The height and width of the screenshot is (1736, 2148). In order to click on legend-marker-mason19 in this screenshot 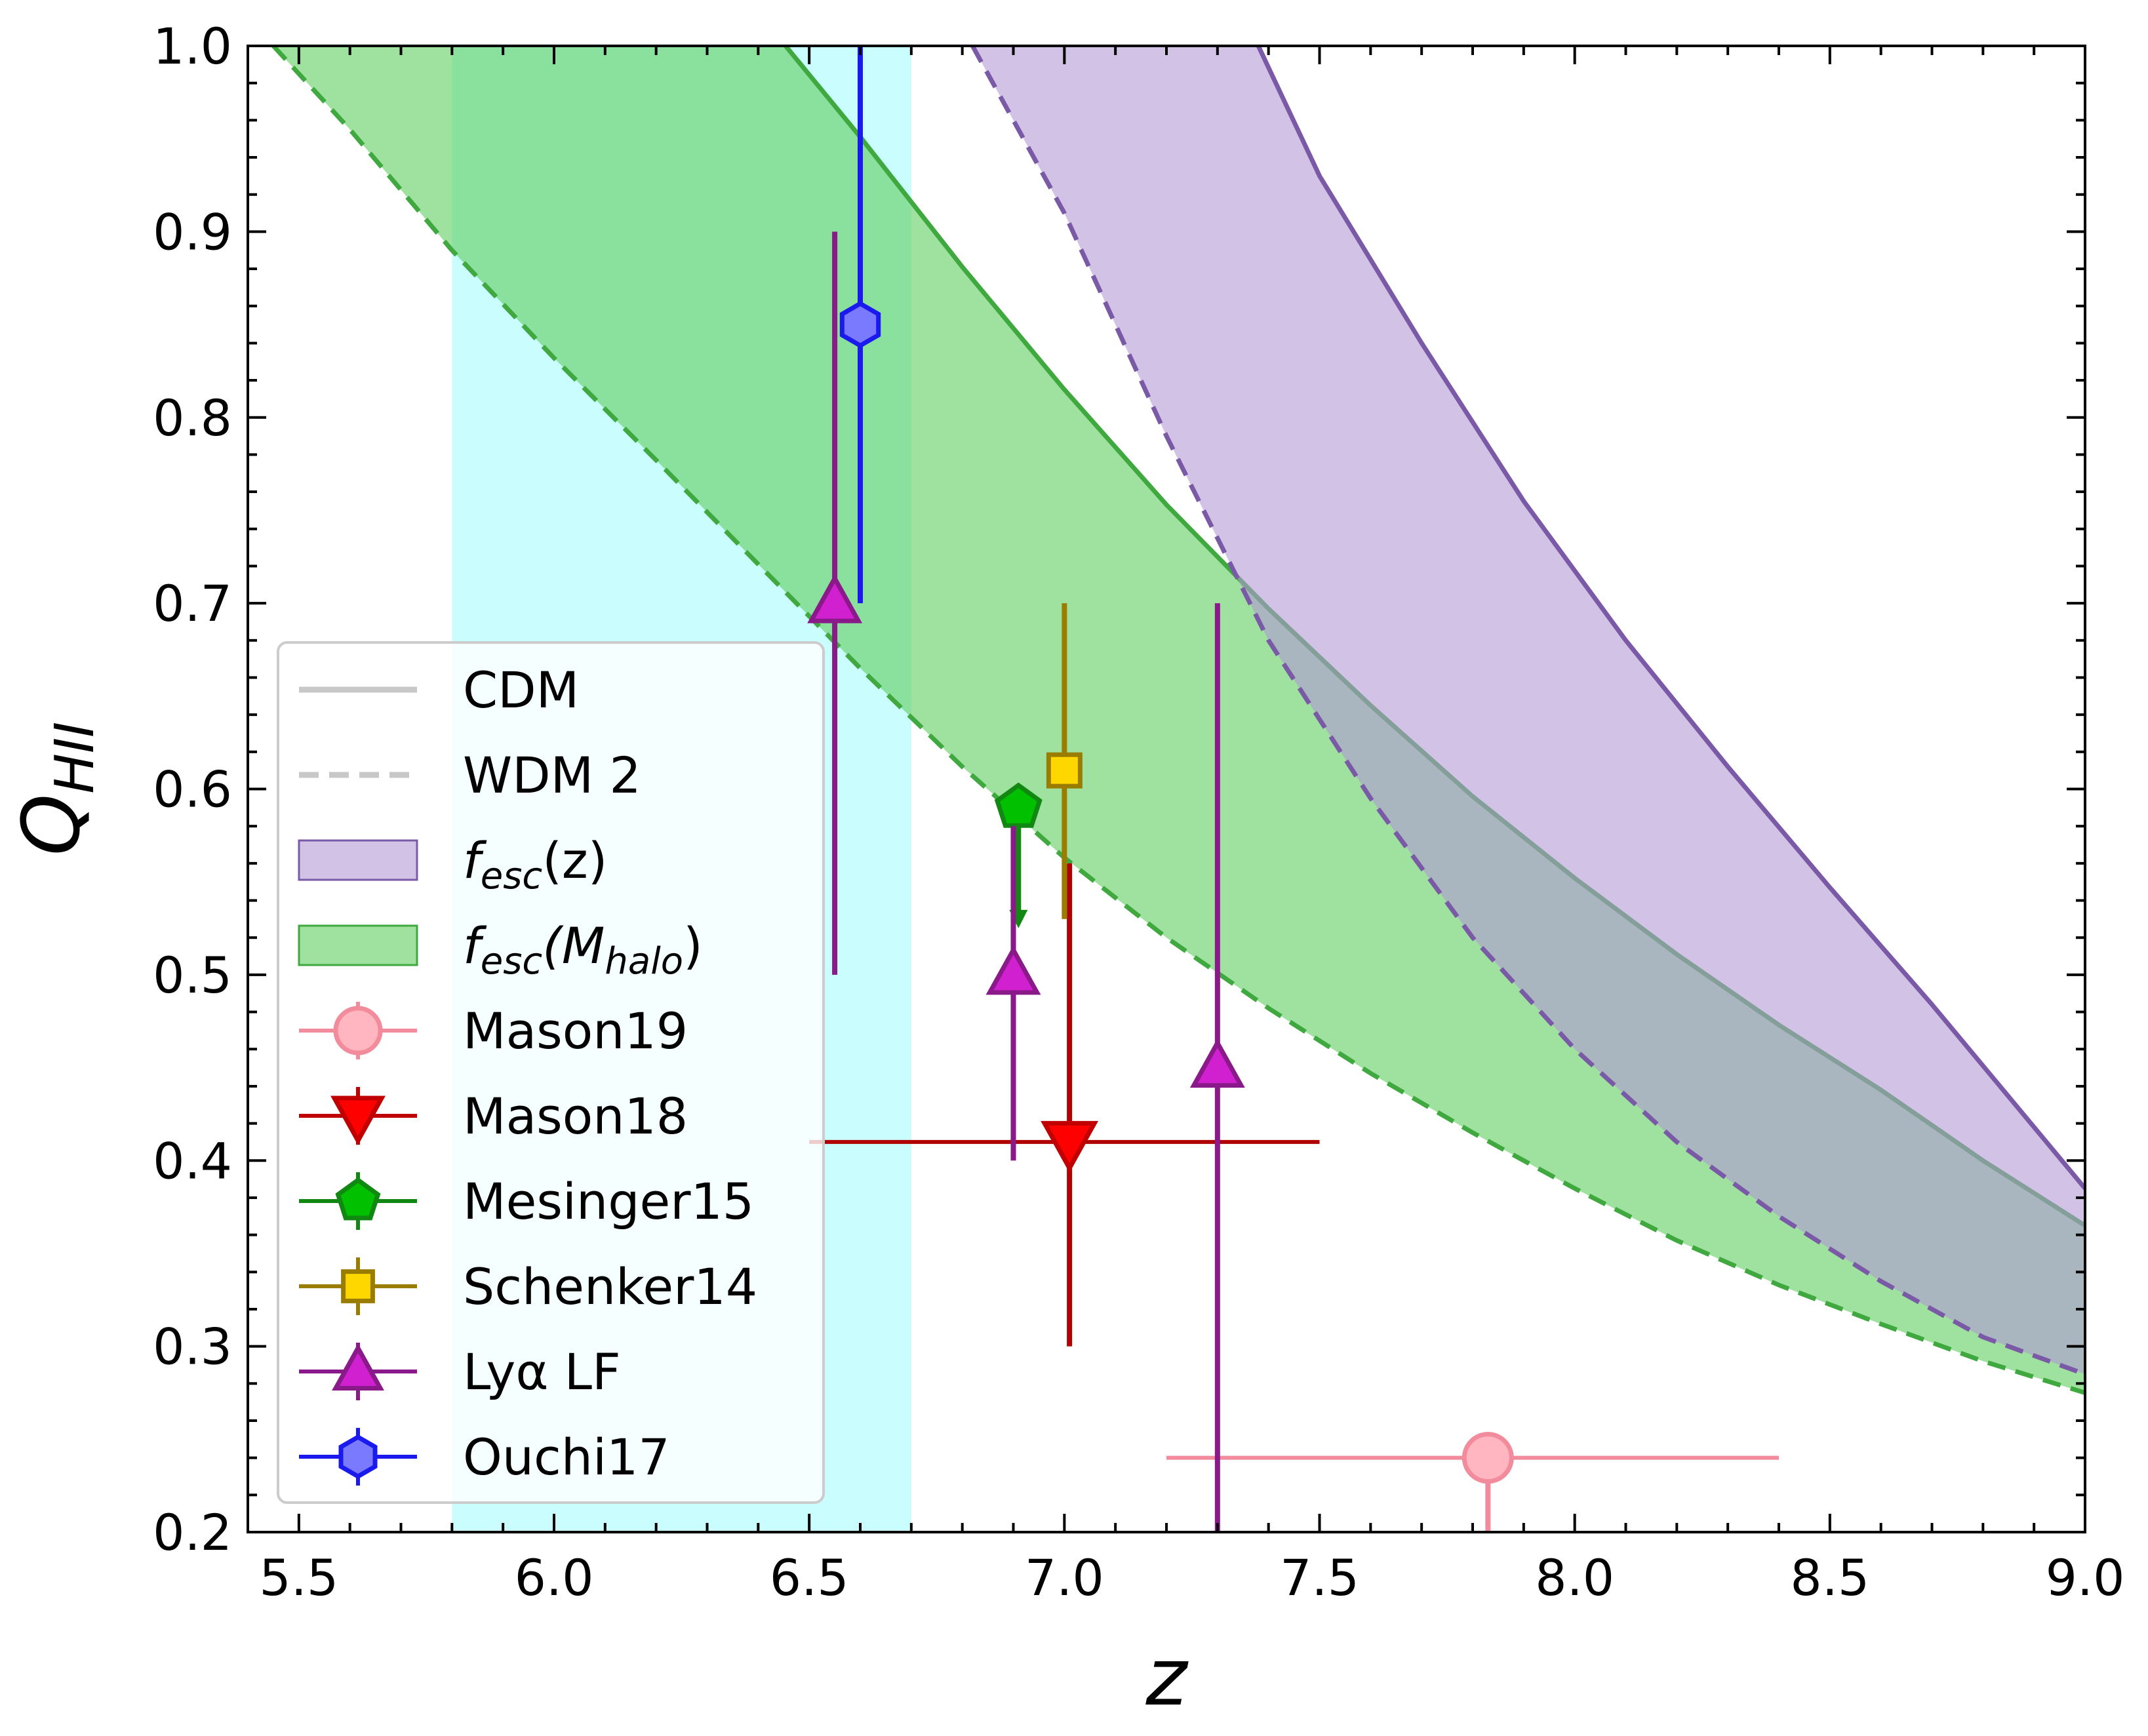, I will do `click(358, 1030)`.